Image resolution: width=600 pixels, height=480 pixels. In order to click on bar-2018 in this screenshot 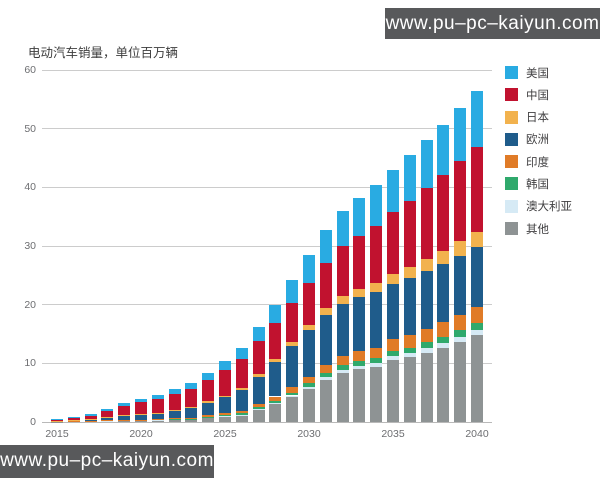, I will do `click(107, 246)`.